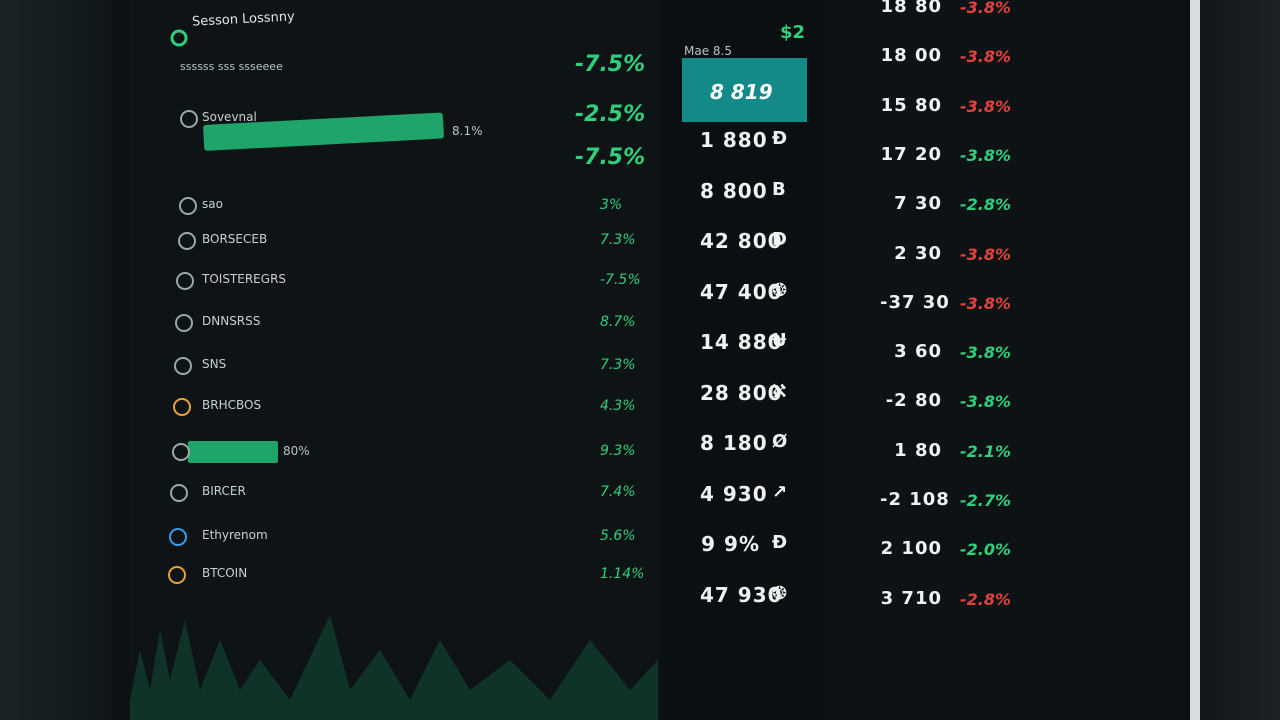  What do you see at coordinates (911, 598) in the screenshot?
I see `price: 3 710` at bounding box center [911, 598].